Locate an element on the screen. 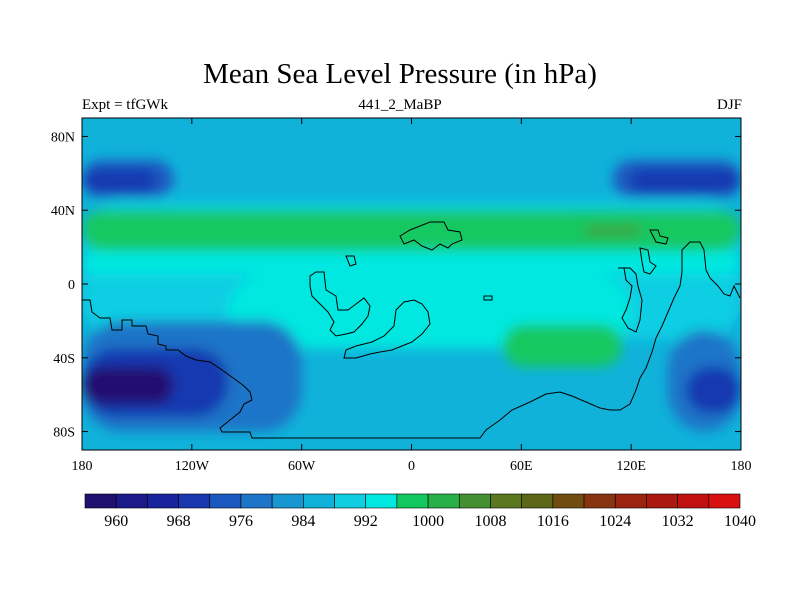 The width and height of the screenshot is (800, 600). lon-tick-label: 60W is located at coordinates (302, 466).